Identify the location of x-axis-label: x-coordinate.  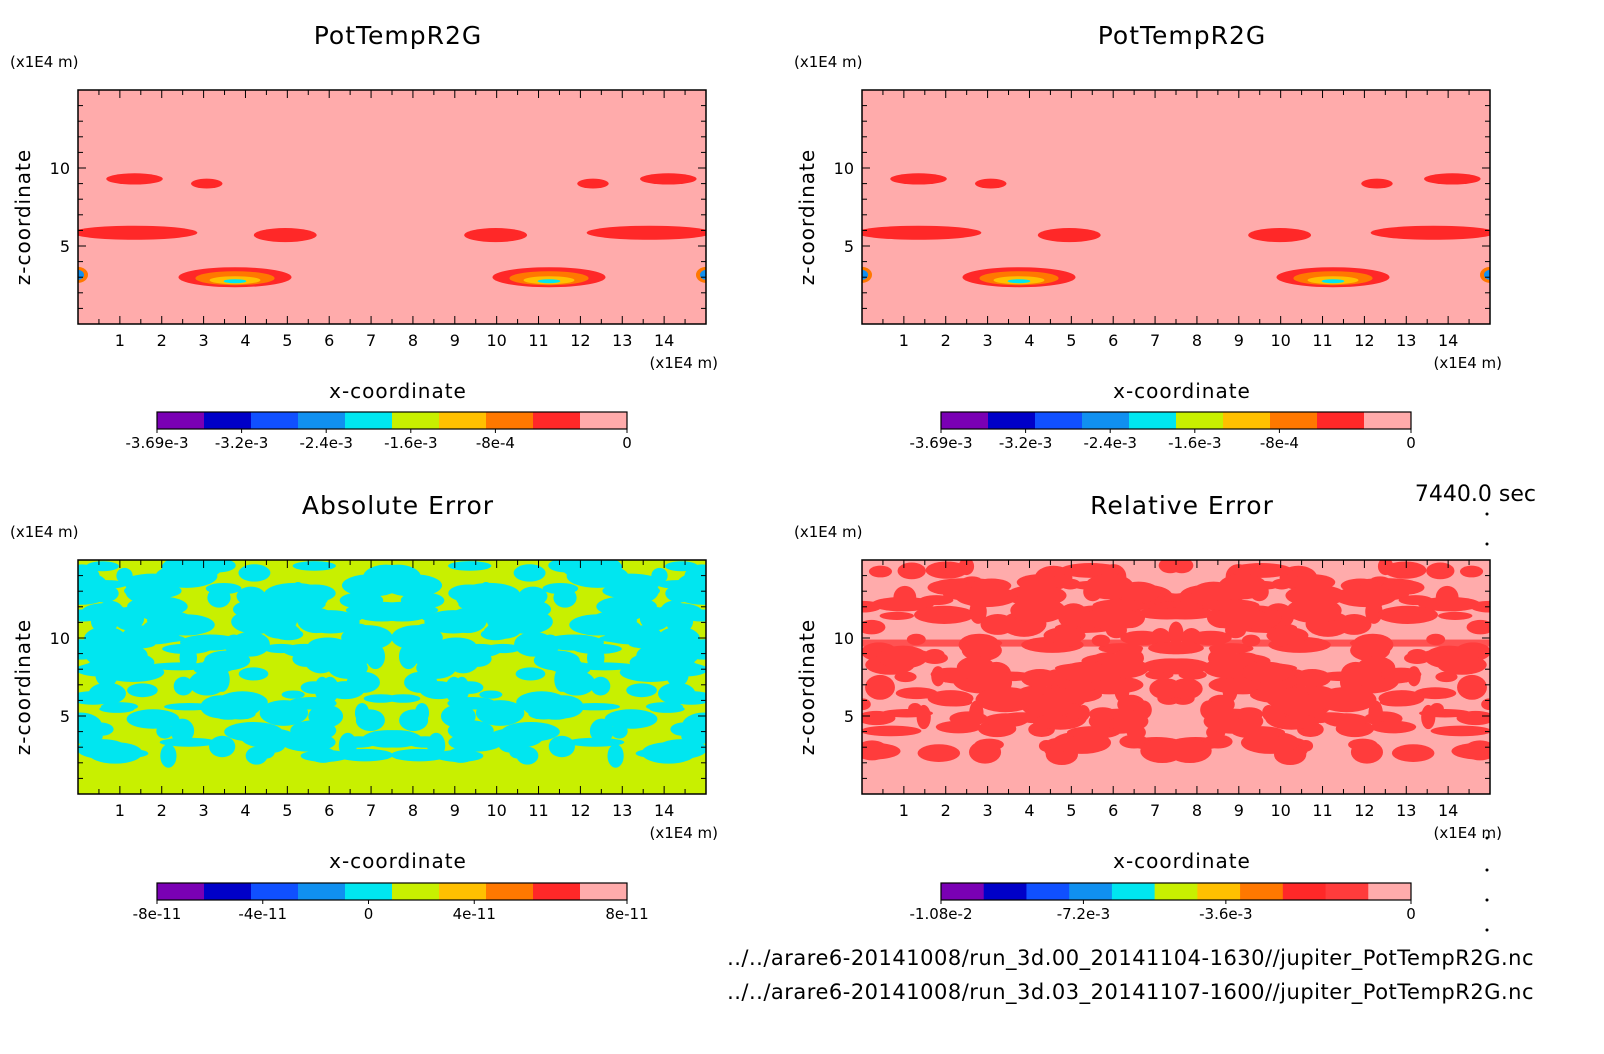
(398, 861).